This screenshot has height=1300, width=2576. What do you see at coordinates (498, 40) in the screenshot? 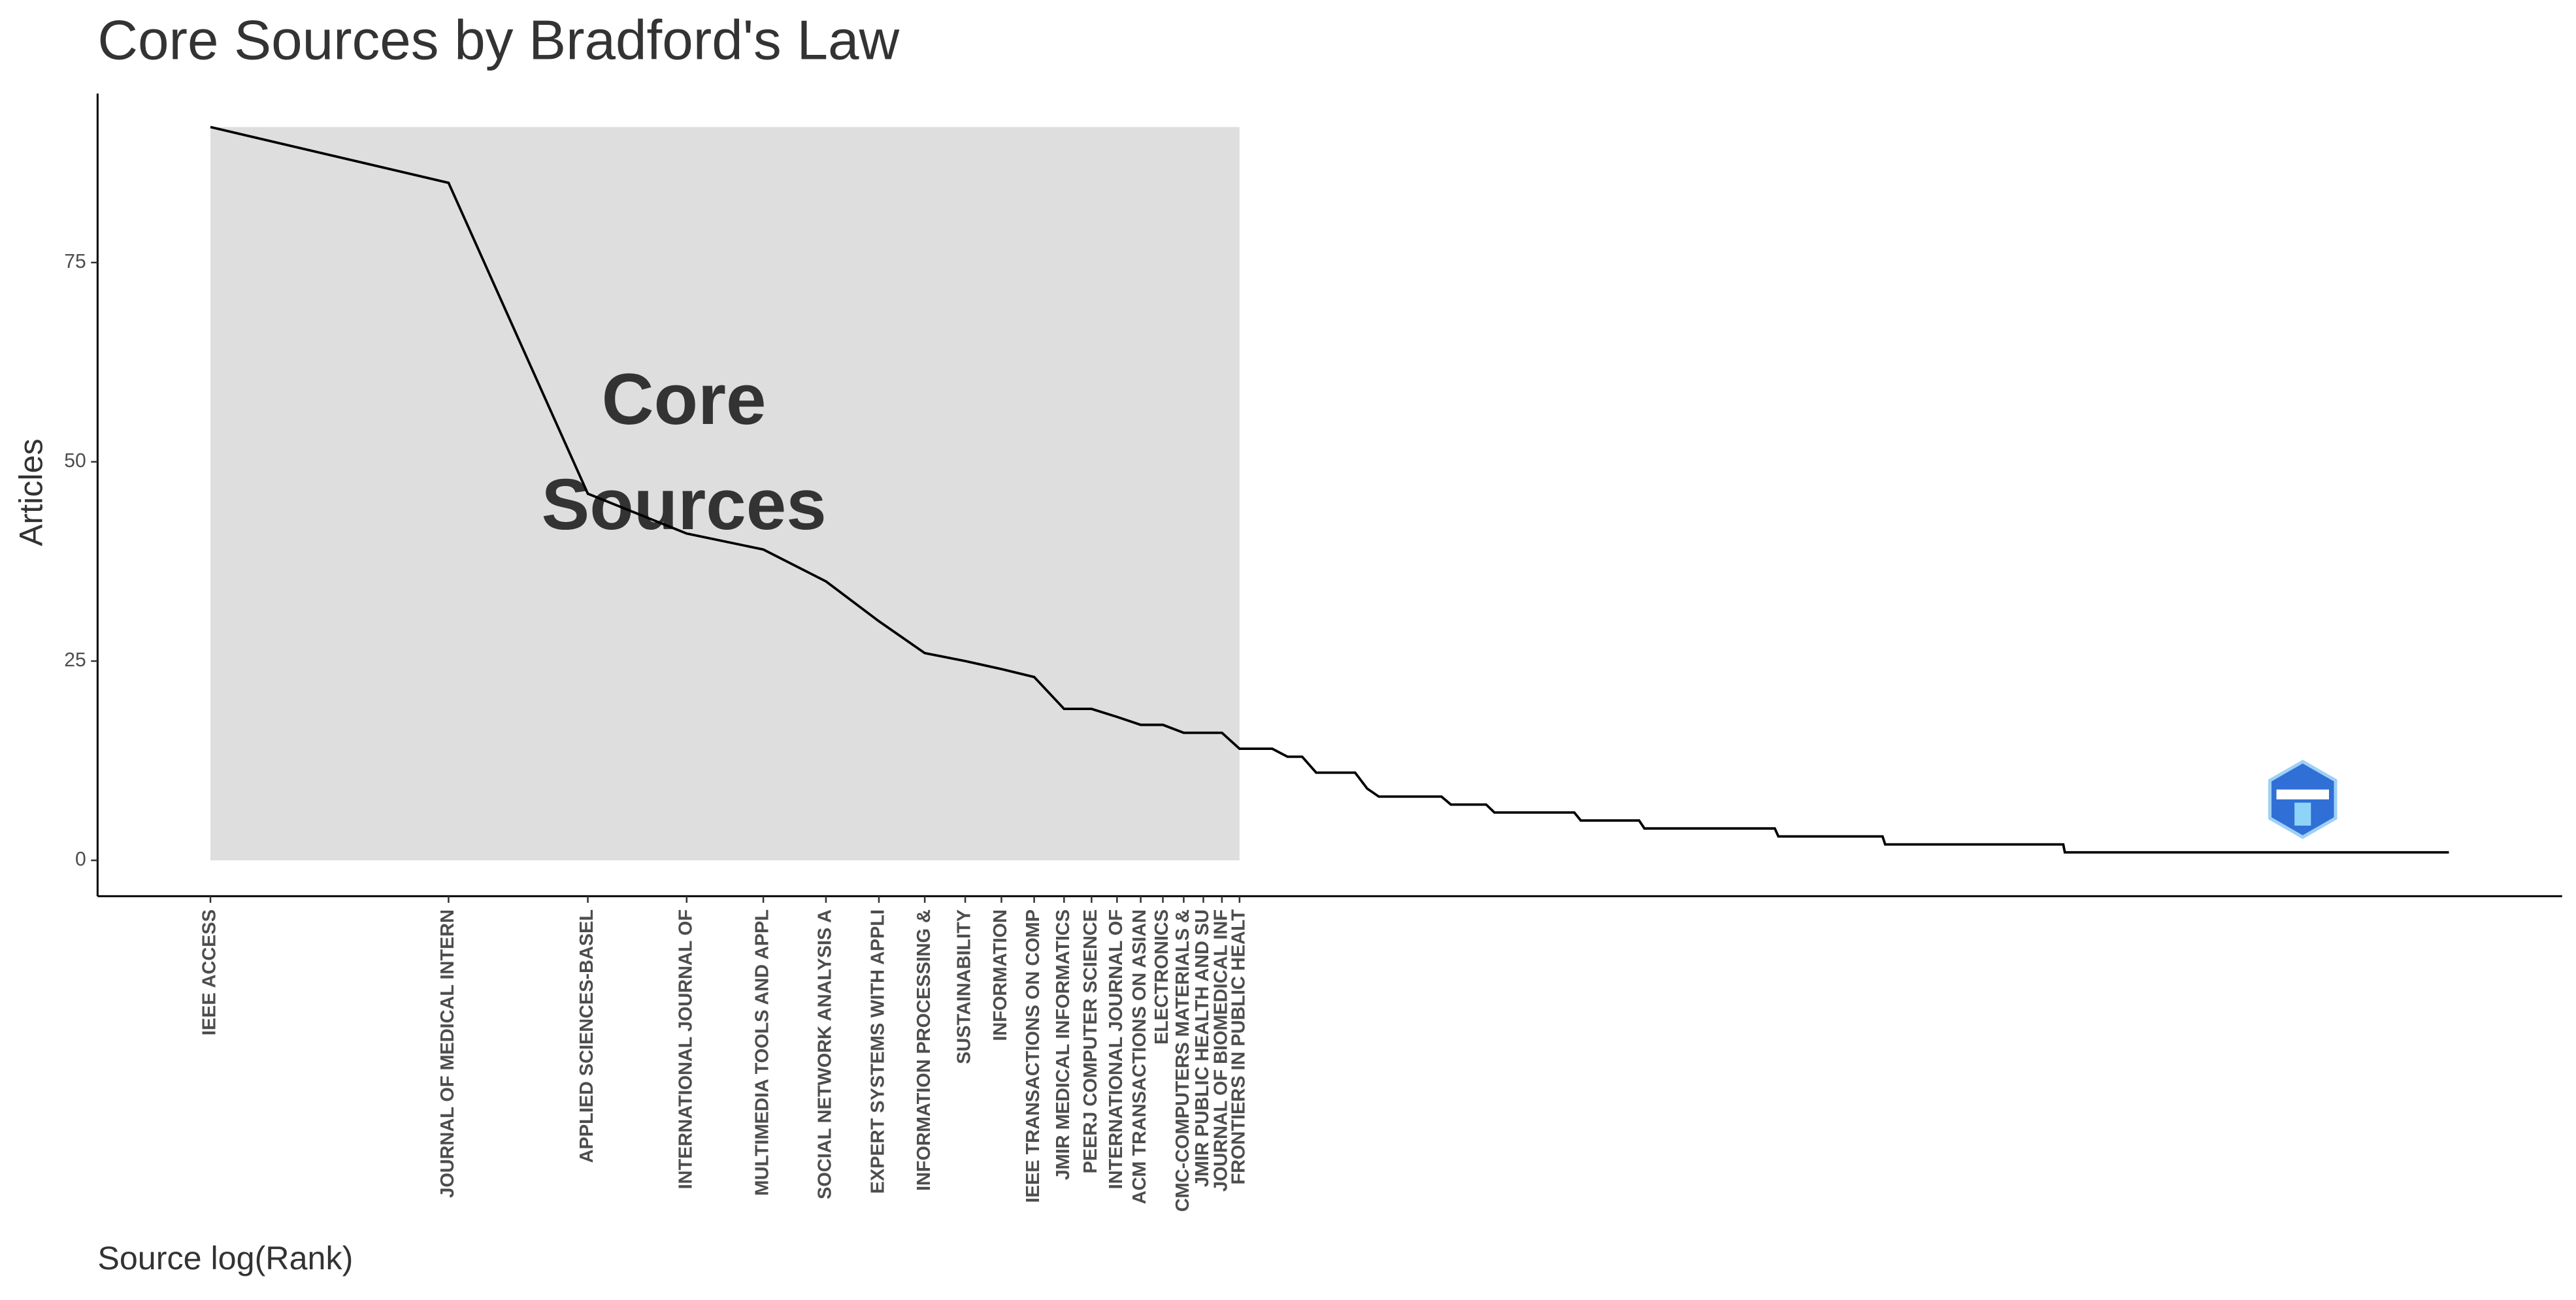
I see `chart-title: Core Sources by Bradford's Law` at bounding box center [498, 40].